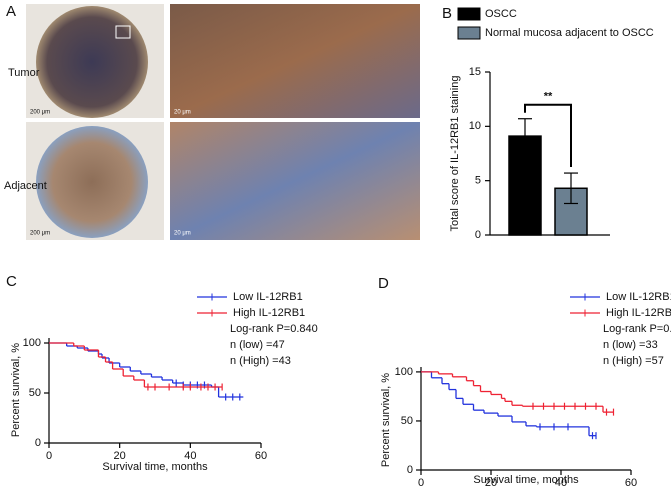  I want to click on annotation: Log-rank P=0.024, so click(637, 329).